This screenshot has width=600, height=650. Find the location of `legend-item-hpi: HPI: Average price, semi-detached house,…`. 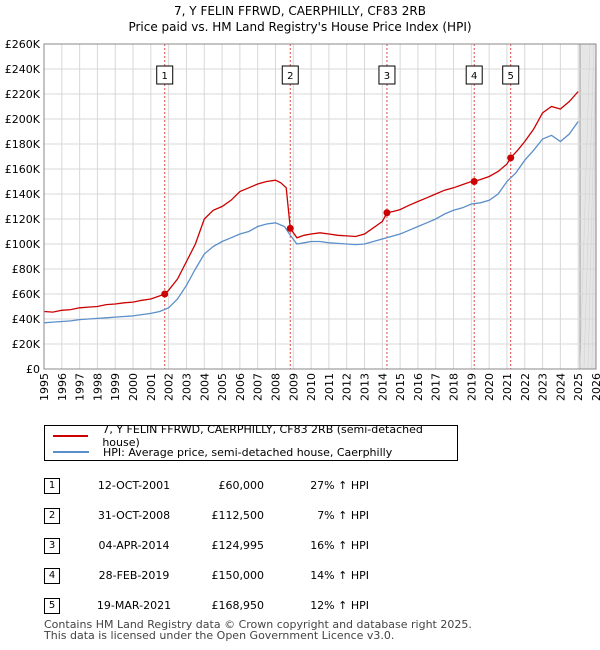

legend-item-hpi: HPI: Average price, semi-detached house,… is located at coordinates (222, 452).